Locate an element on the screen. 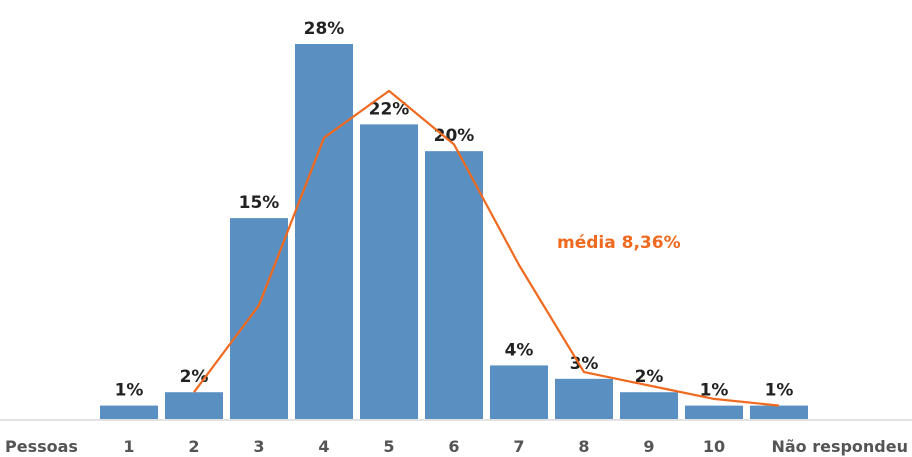 The width and height of the screenshot is (912, 457). x-tick-label: Não respondeu is located at coordinates (839, 446).